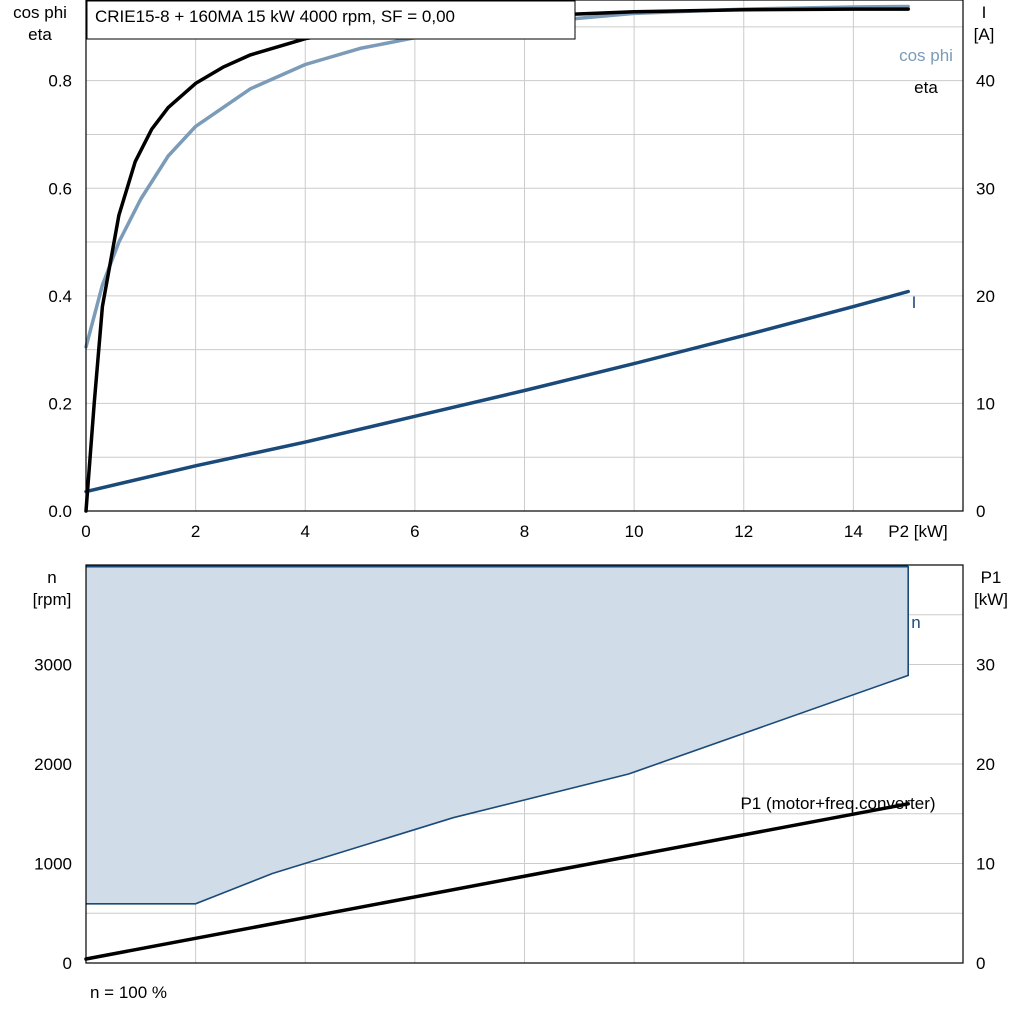 This screenshot has height=1029, width=1024. Describe the element at coordinates (985, 815) in the screenshot. I see `bottom-right-tick-labels: 0 10 20 30` at that location.